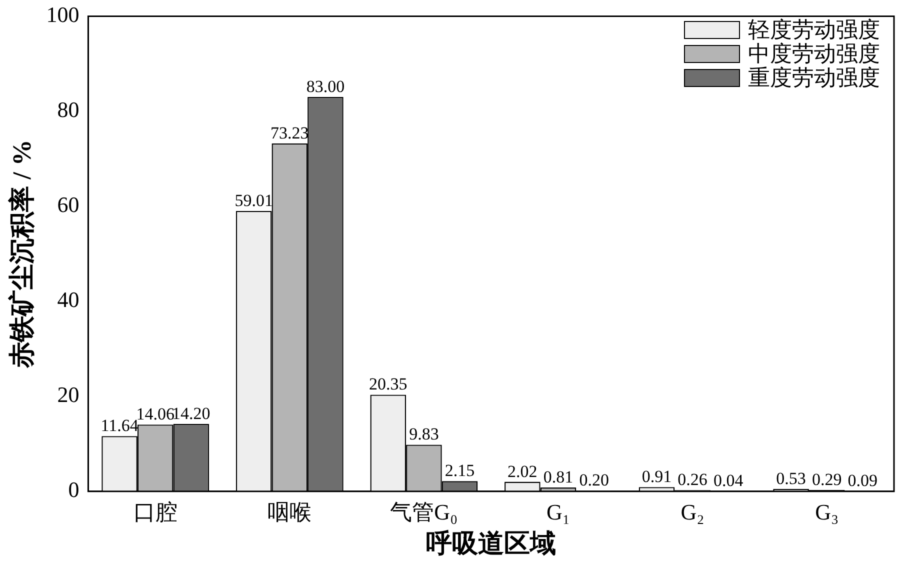 The image size is (900, 565). What do you see at coordinates (68, 109) in the screenshot?
I see `y-tick-label: 80` at bounding box center [68, 109].